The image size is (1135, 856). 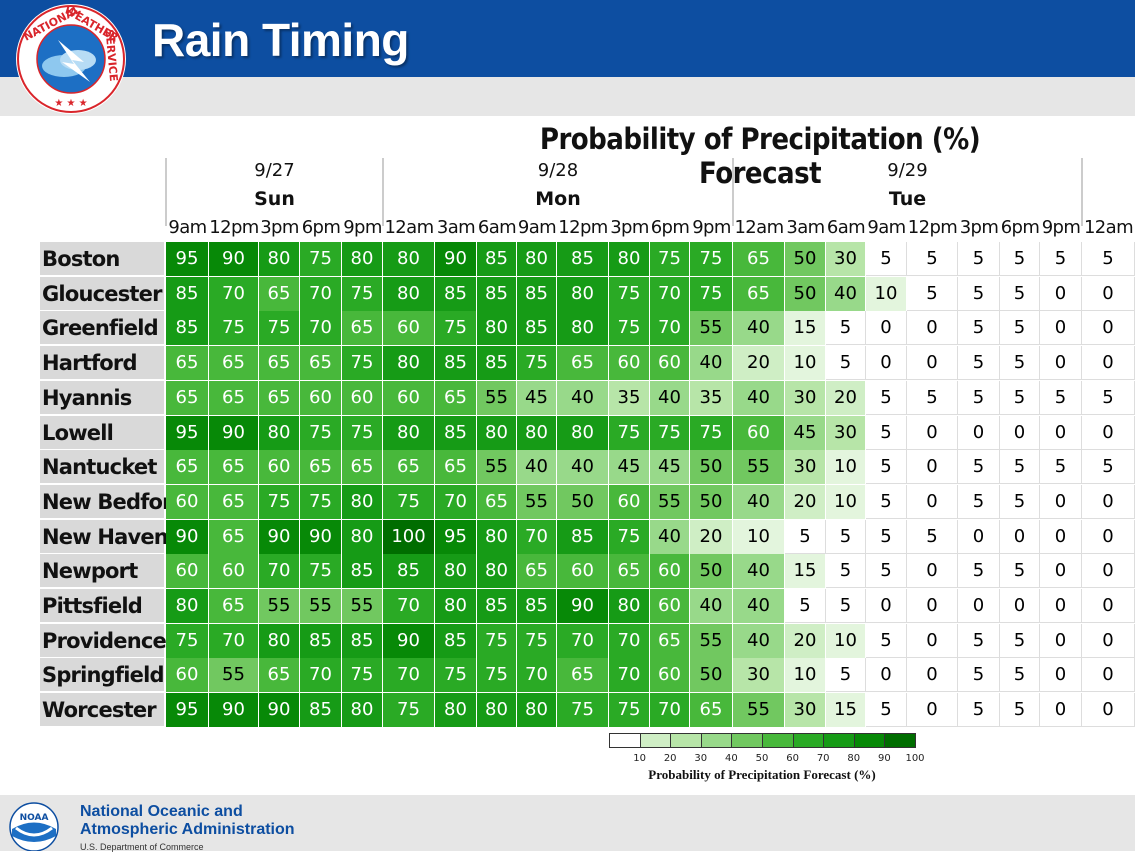 I want to click on hour-label: 6pm, so click(x=670, y=227).